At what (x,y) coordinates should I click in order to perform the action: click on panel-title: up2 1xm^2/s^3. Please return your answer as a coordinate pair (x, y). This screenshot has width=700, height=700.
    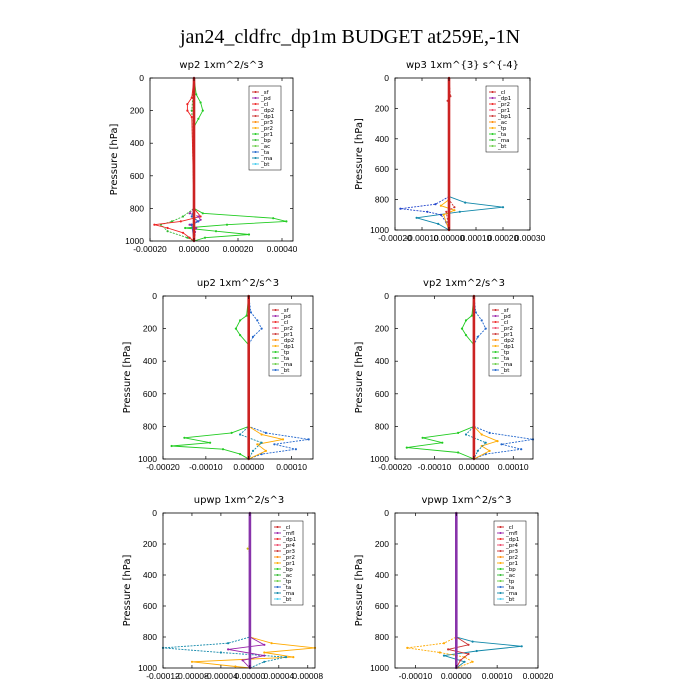
    Looking at the image, I should click on (238, 283).